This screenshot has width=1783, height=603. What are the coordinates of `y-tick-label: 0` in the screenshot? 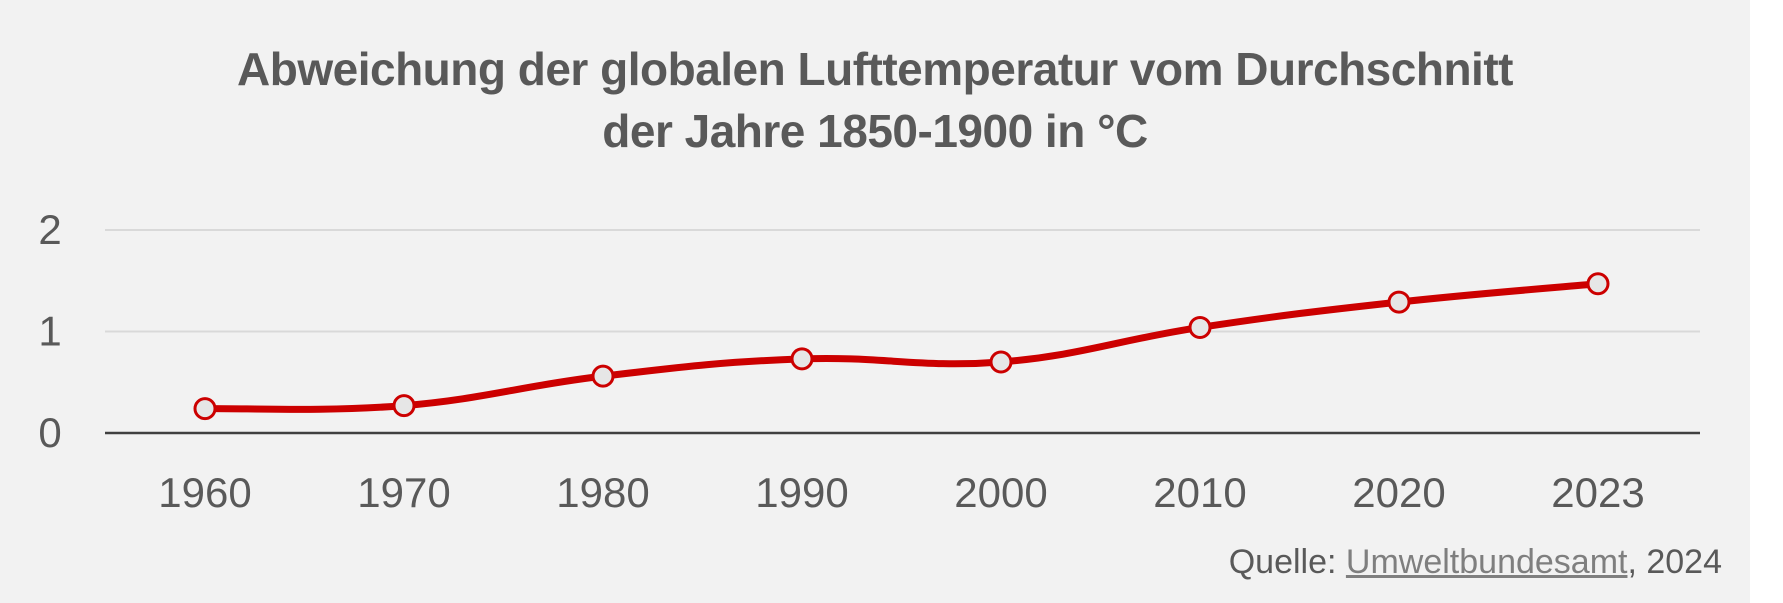 It's located at (49, 432).